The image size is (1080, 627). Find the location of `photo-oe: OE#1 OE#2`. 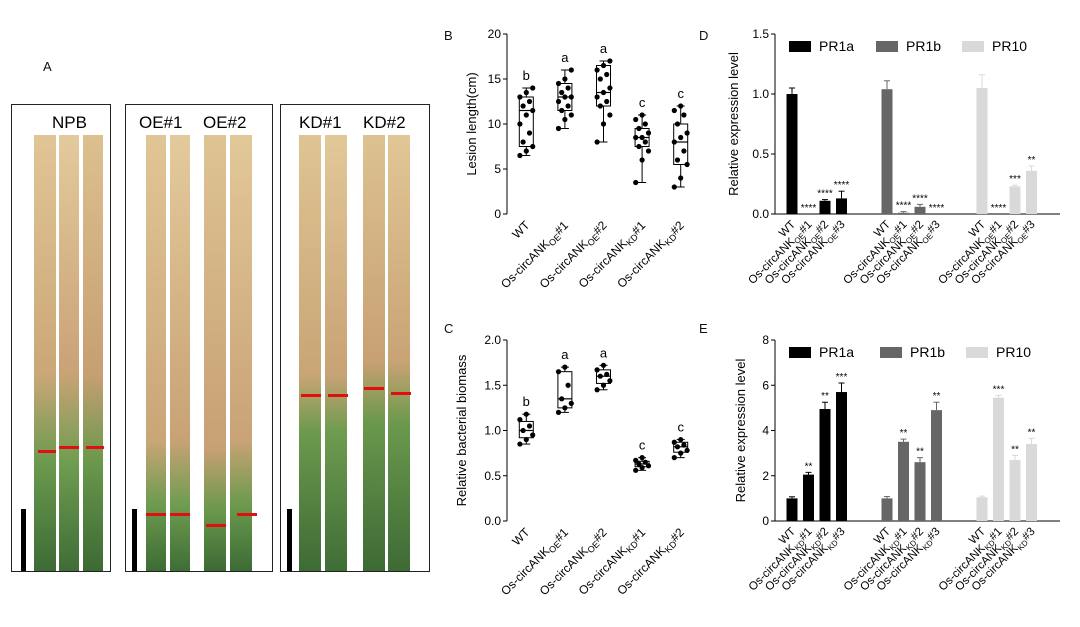

photo-oe: OE#1 OE#2 is located at coordinates (199, 338).